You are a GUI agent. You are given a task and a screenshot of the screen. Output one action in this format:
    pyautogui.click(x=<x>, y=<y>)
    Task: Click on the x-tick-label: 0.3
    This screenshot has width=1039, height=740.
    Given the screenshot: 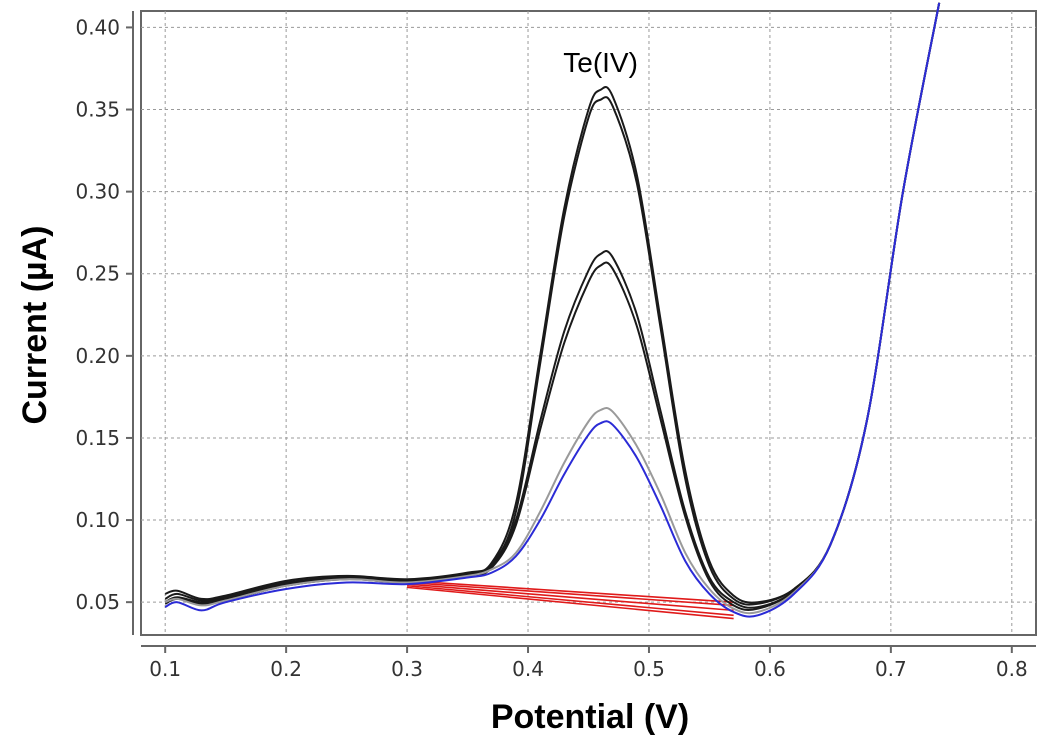 What is the action you would take?
    pyautogui.click(x=407, y=669)
    